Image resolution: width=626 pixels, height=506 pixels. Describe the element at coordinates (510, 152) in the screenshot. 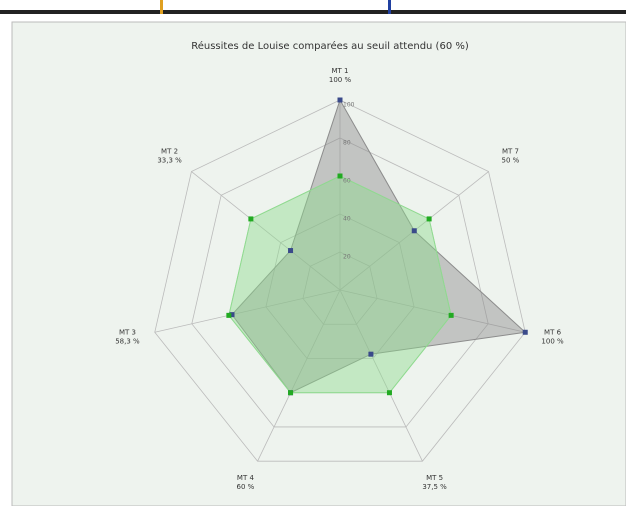

I see `axis-label: MT 7` at that location.